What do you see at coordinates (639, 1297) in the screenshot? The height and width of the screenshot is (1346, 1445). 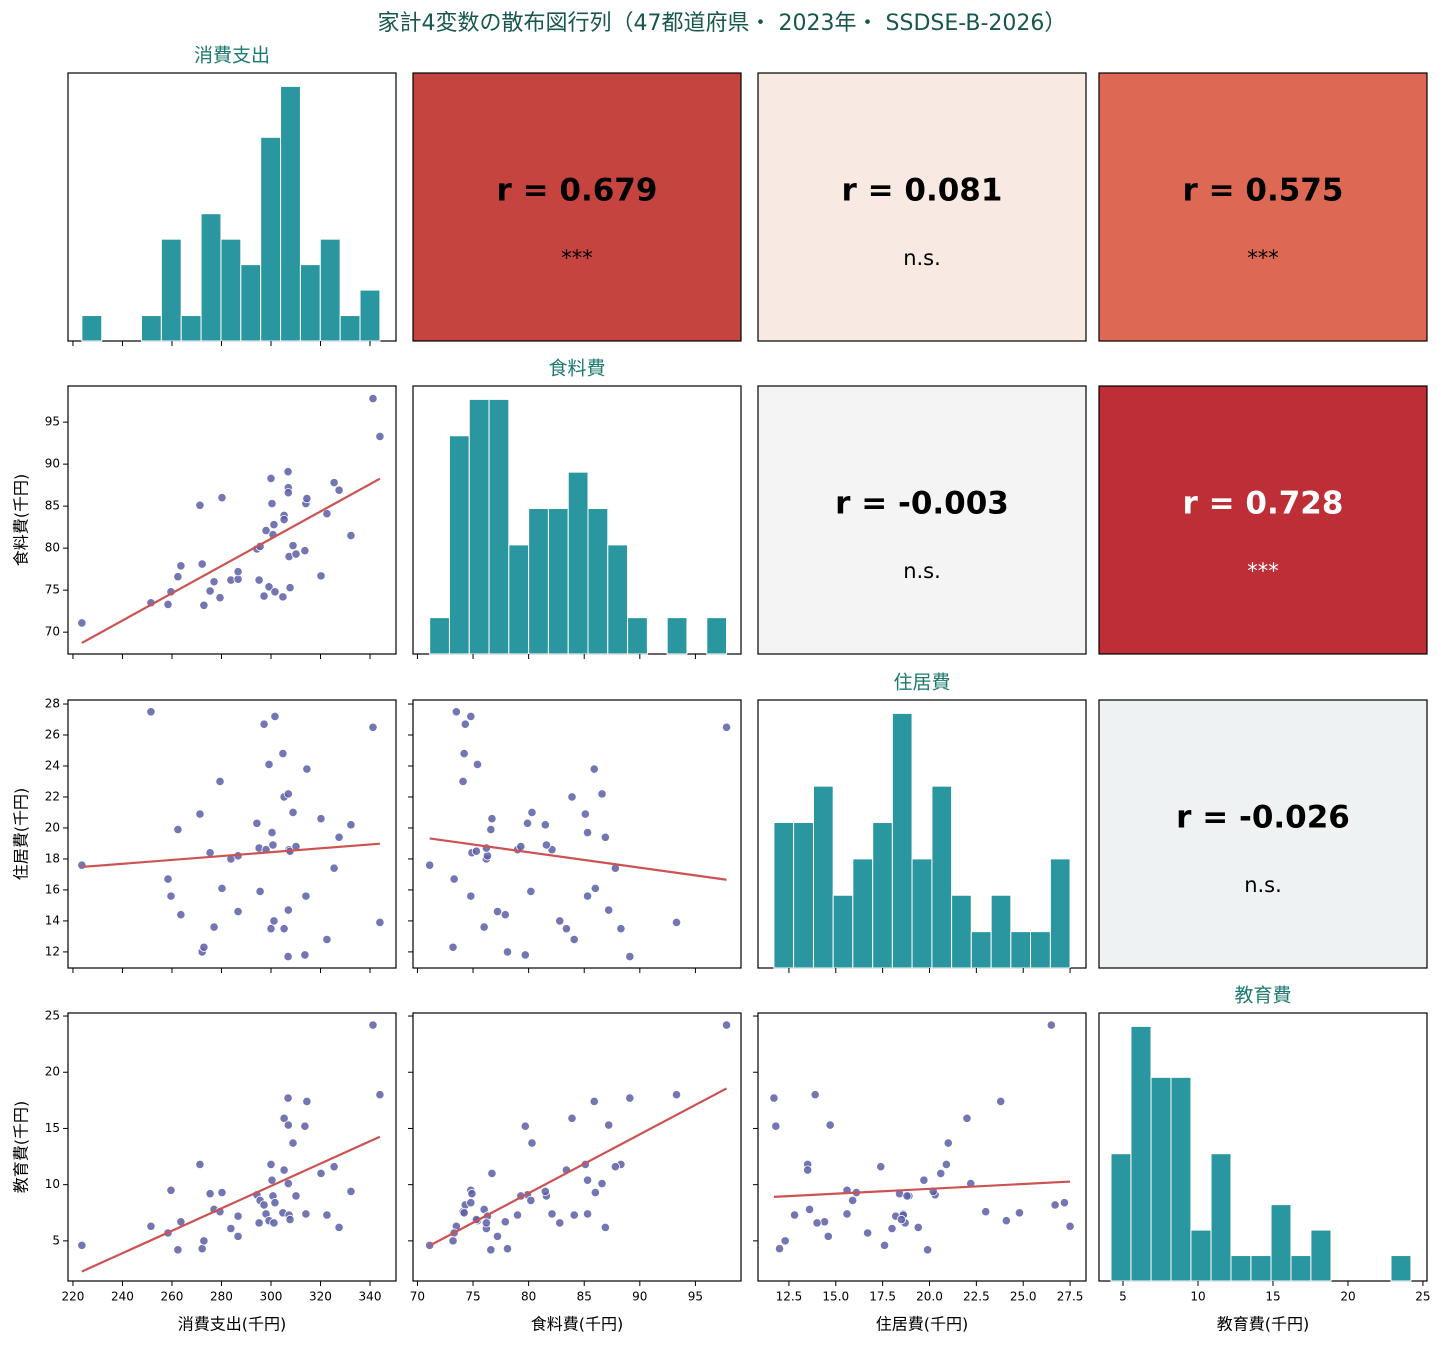 I see `x-tick-label: 90` at bounding box center [639, 1297].